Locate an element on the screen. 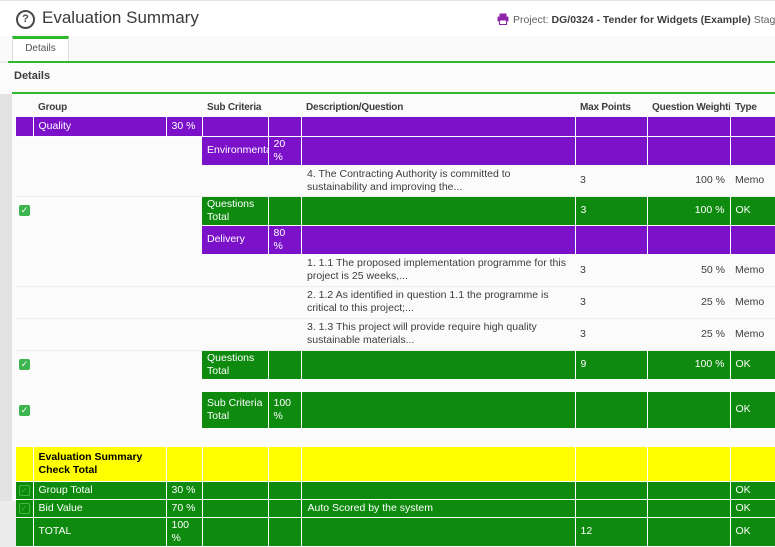 The width and height of the screenshot is (775, 547). cell-max-points: 9 is located at coordinates (611, 365).